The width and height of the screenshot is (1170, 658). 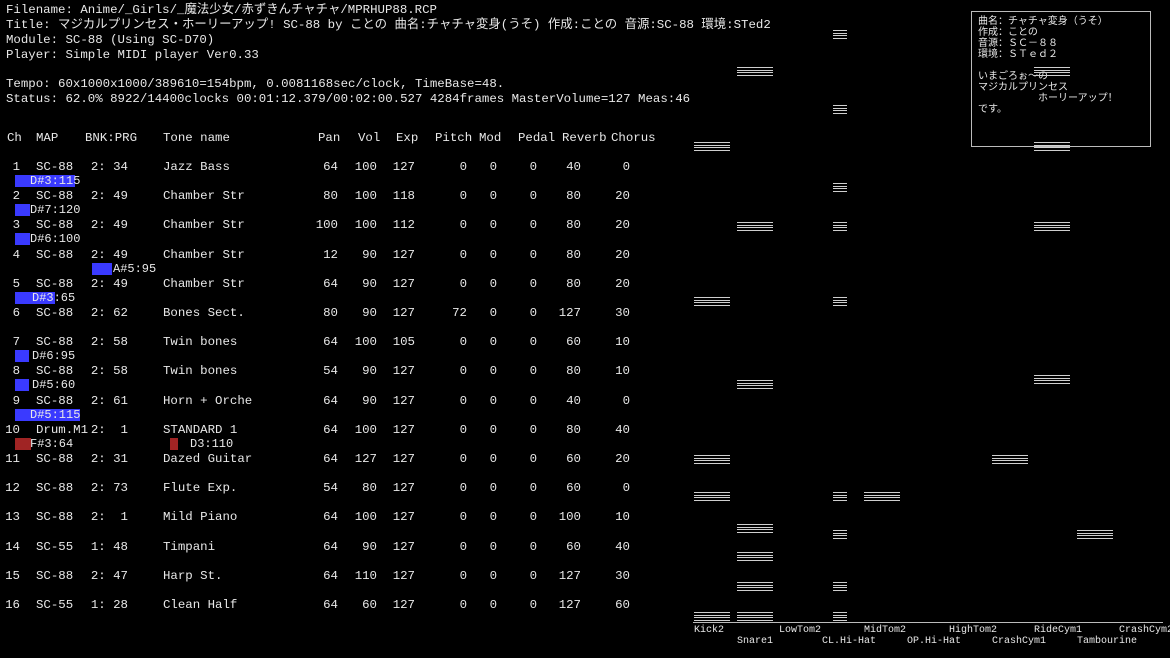 What do you see at coordinates (365, 575) in the screenshot?
I see `cell-vol: 110` at bounding box center [365, 575].